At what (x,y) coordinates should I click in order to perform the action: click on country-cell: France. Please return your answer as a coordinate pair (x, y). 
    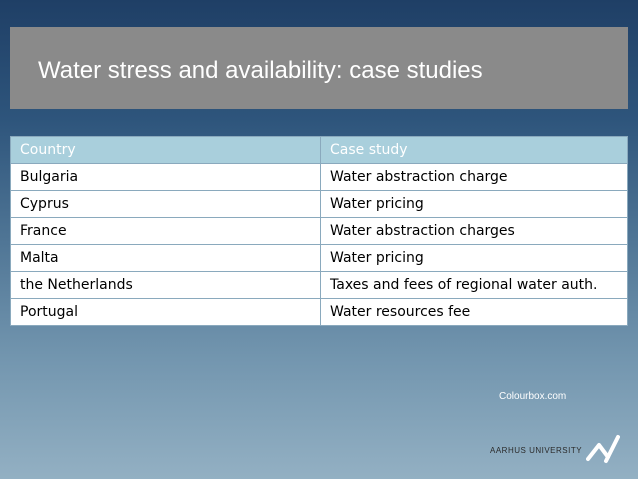
    Looking at the image, I should click on (165, 231).